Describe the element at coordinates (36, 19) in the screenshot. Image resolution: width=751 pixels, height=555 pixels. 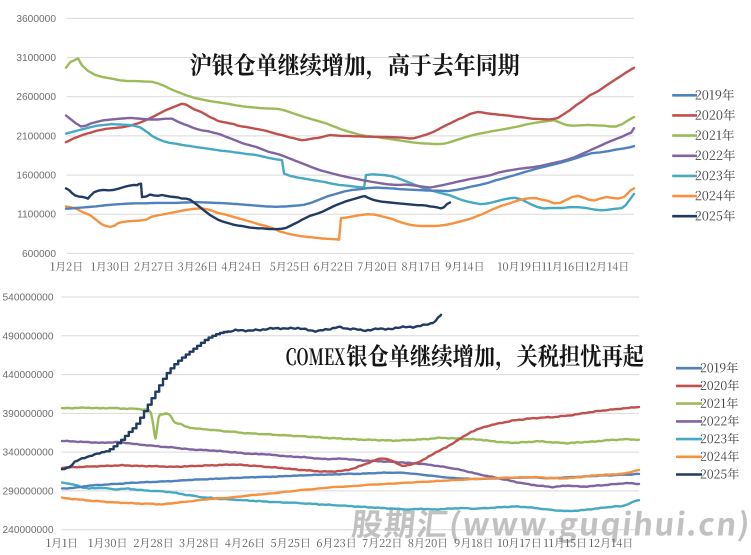
I see `svg-text: 3600000` at that location.